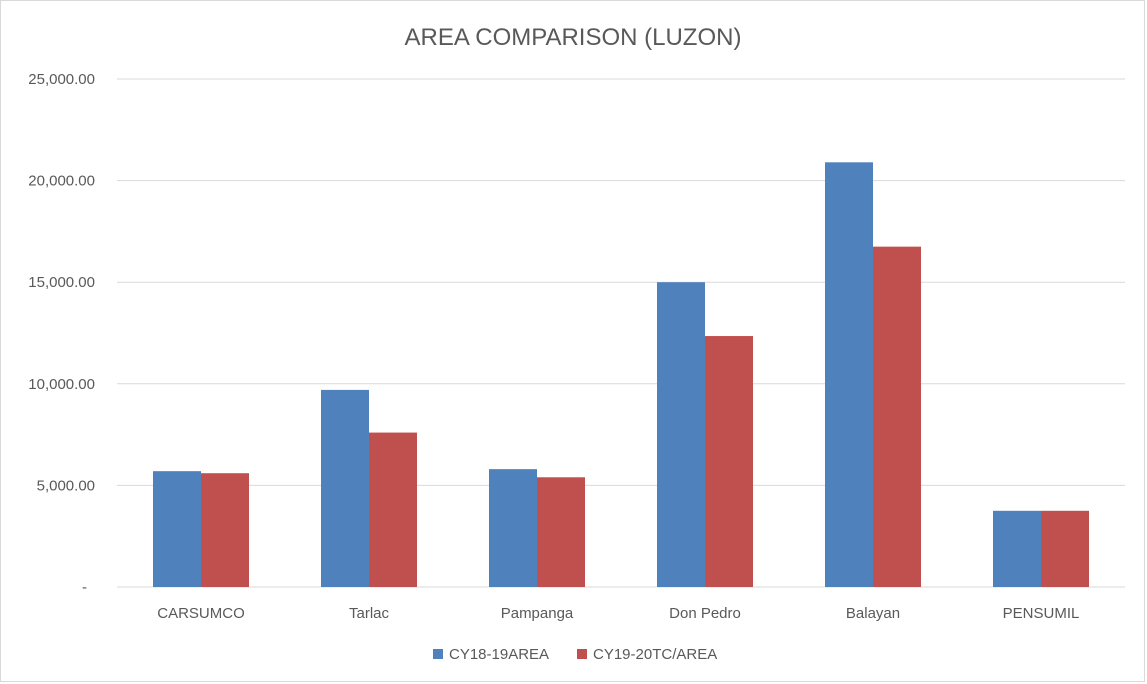 This screenshot has height=684, width=1147. I want to click on x-tick-label: Balayan, so click(873, 613).